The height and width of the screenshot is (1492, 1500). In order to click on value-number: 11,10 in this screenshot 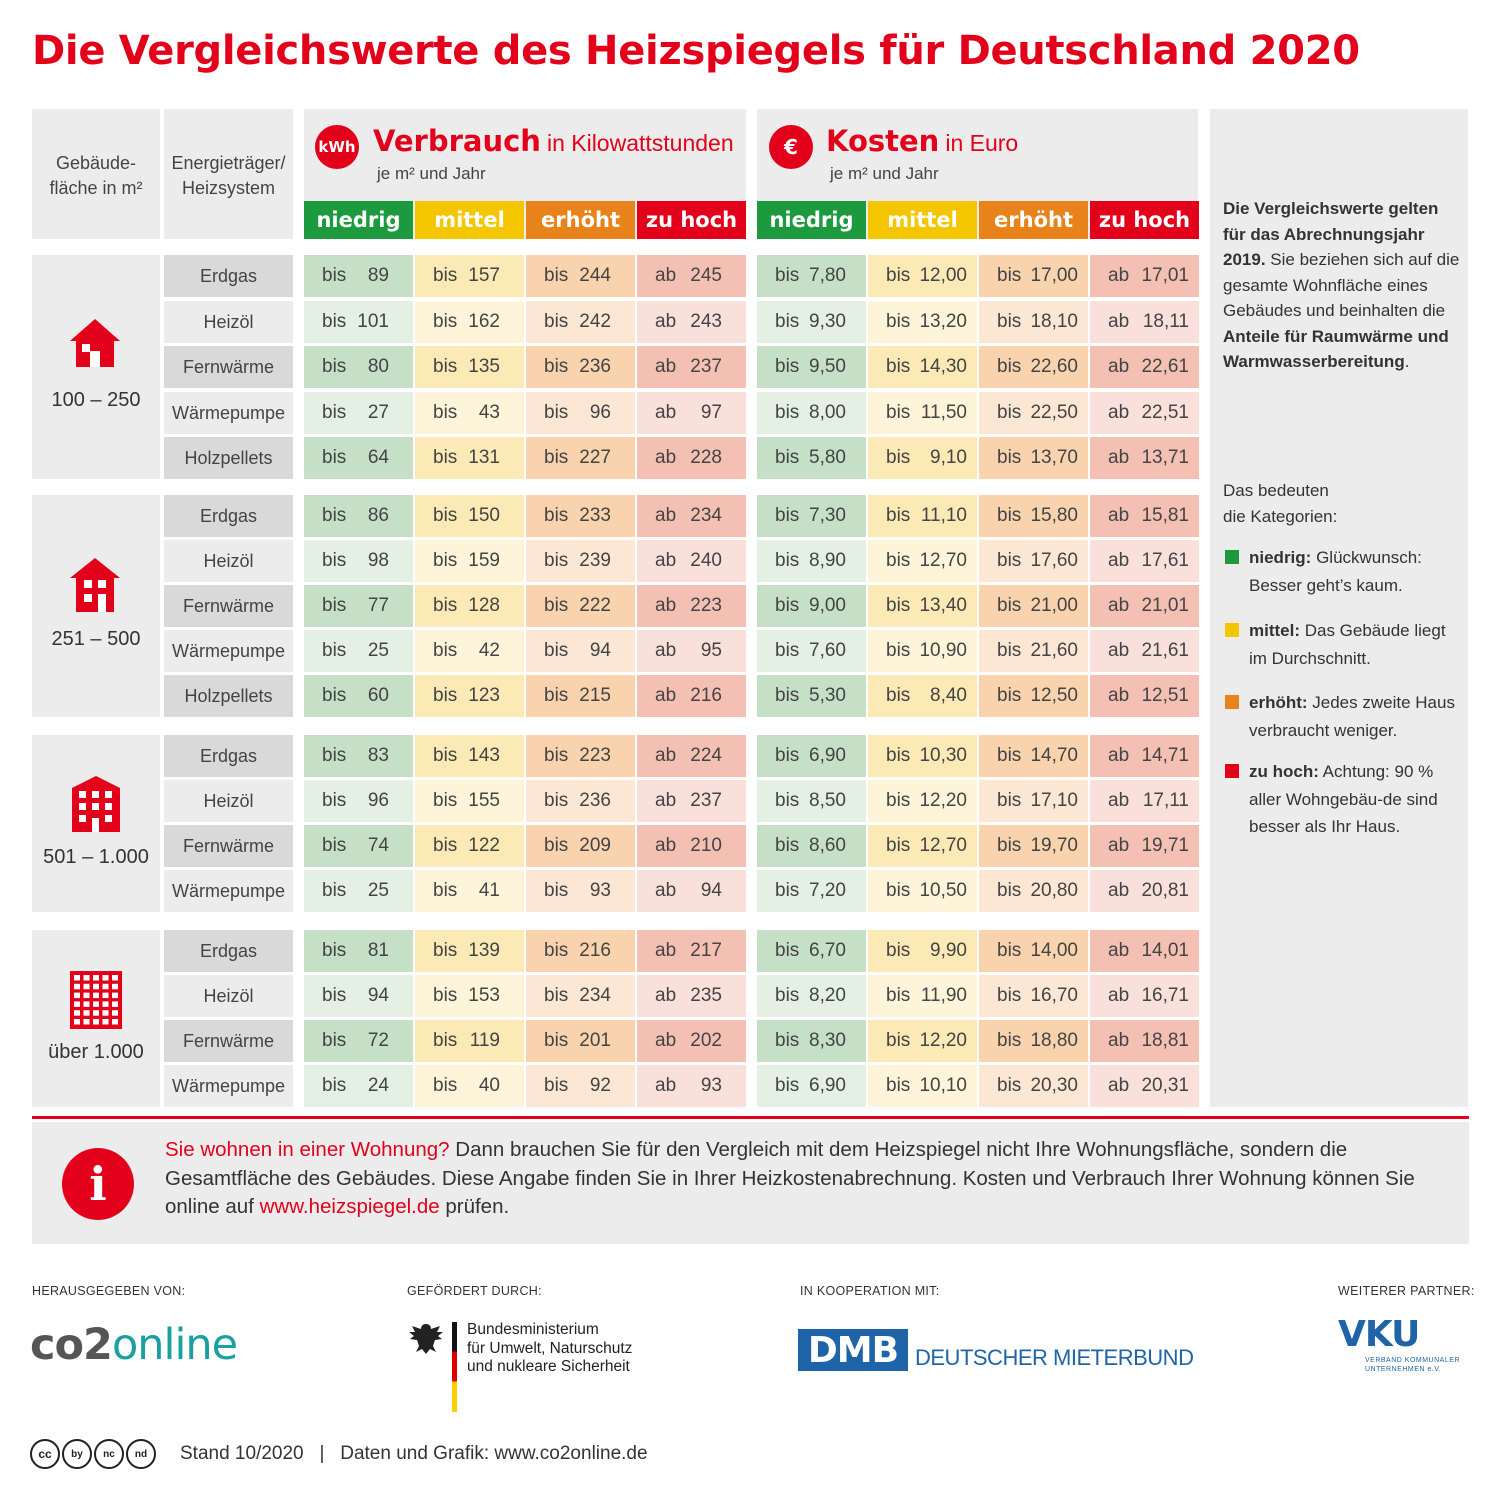, I will do `click(943, 515)`.